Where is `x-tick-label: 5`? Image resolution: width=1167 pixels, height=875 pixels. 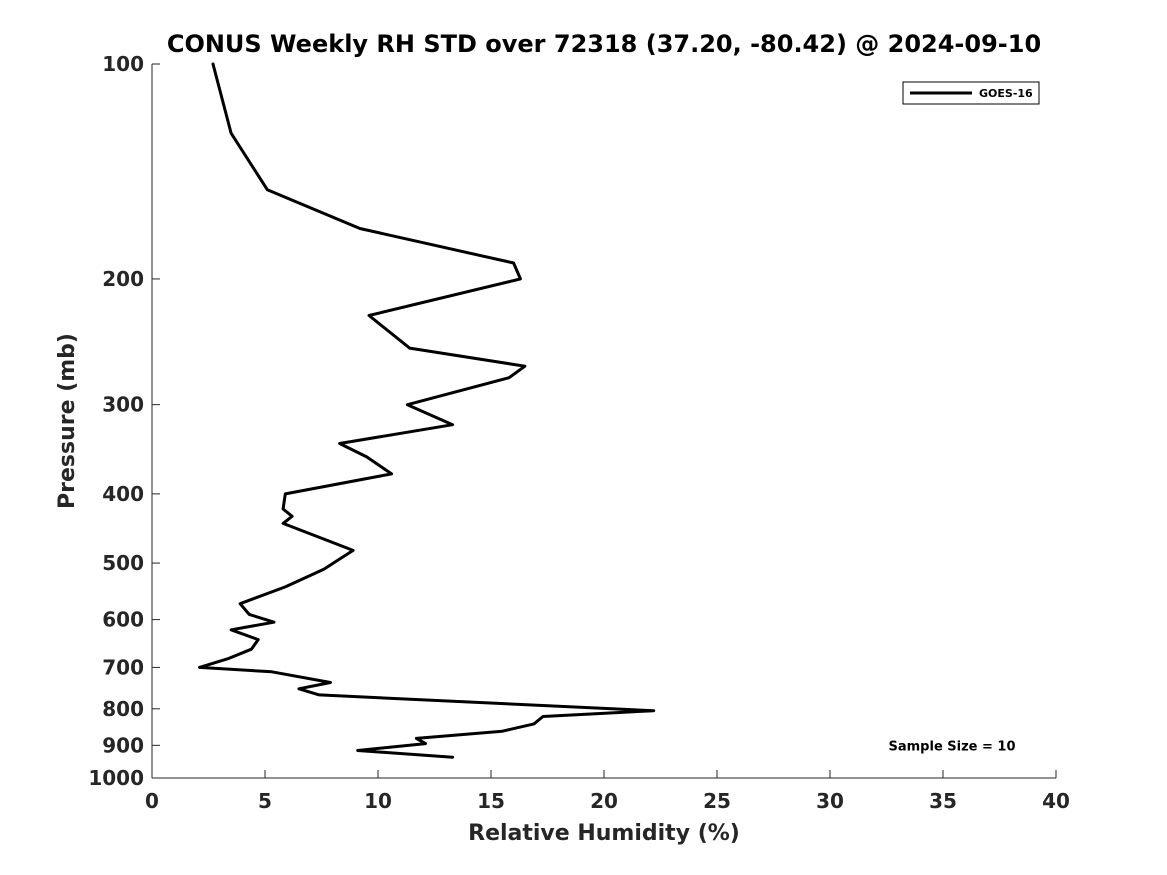 x-tick-label: 5 is located at coordinates (265, 801).